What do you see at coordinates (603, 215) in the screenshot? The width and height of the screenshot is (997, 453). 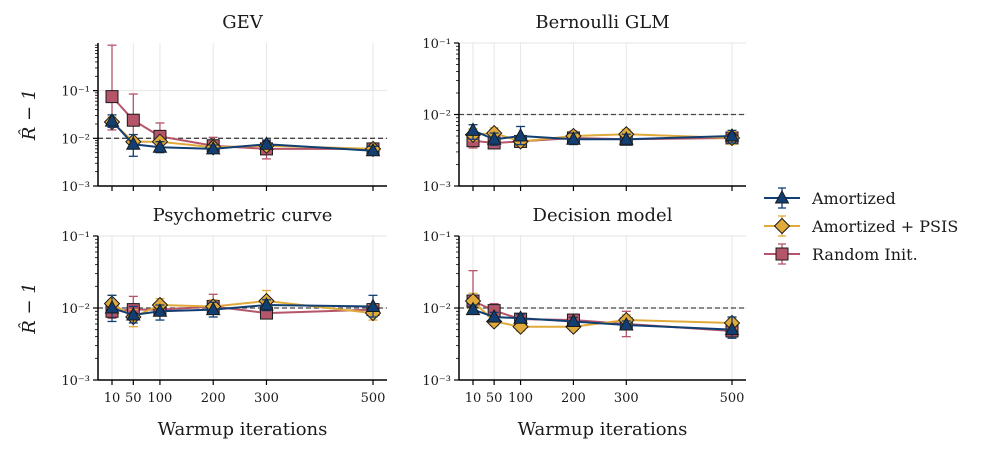 I see `panel-title: Decision model` at bounding box center [603, 215].